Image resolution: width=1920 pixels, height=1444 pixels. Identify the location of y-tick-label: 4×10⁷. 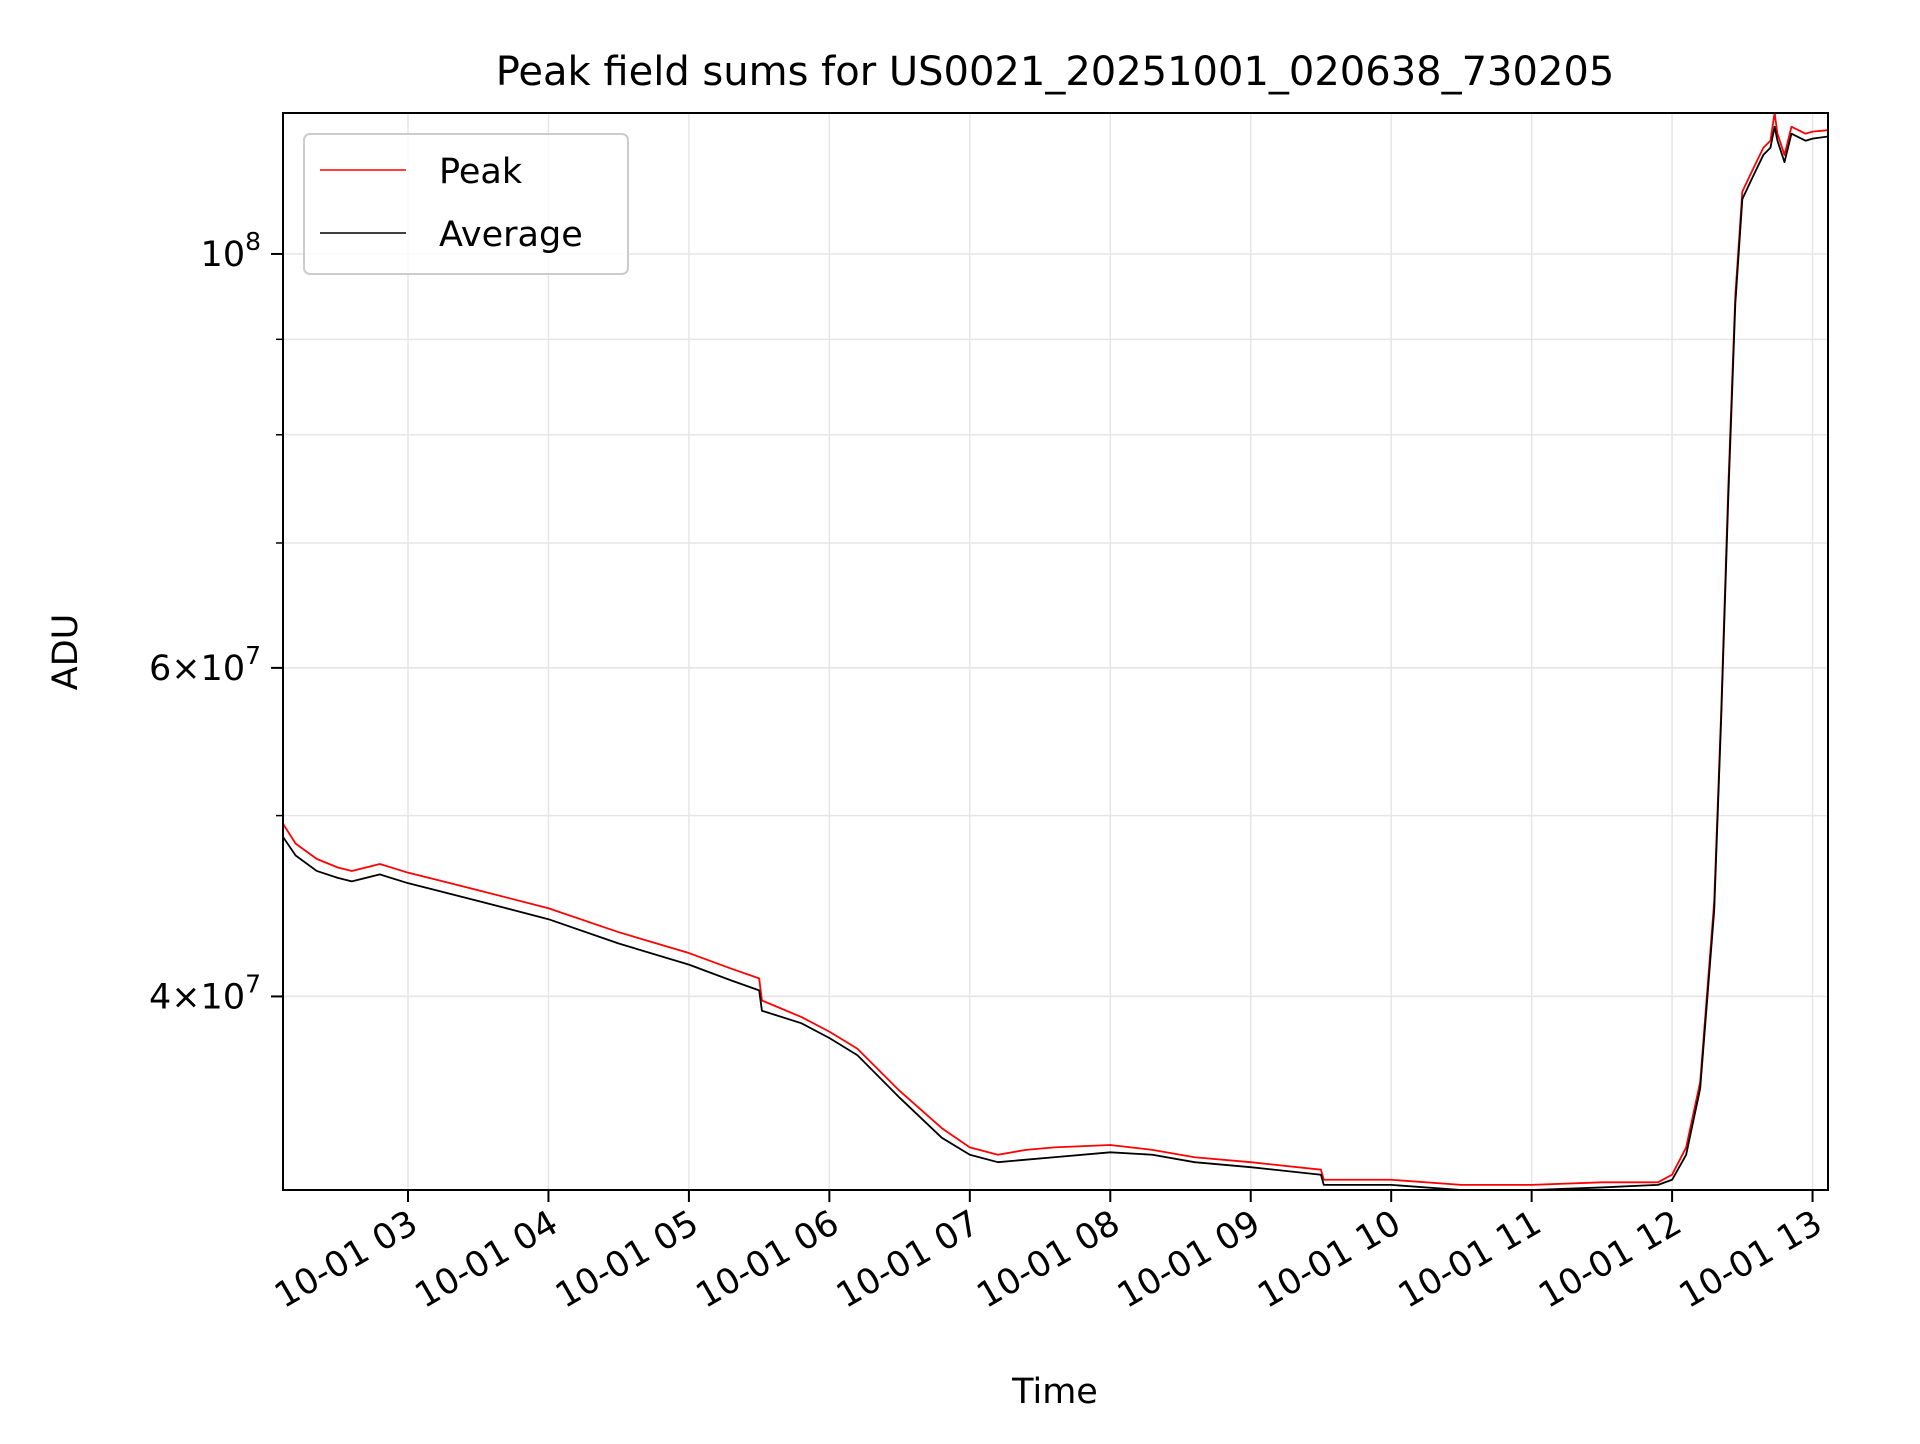
(205, 993).